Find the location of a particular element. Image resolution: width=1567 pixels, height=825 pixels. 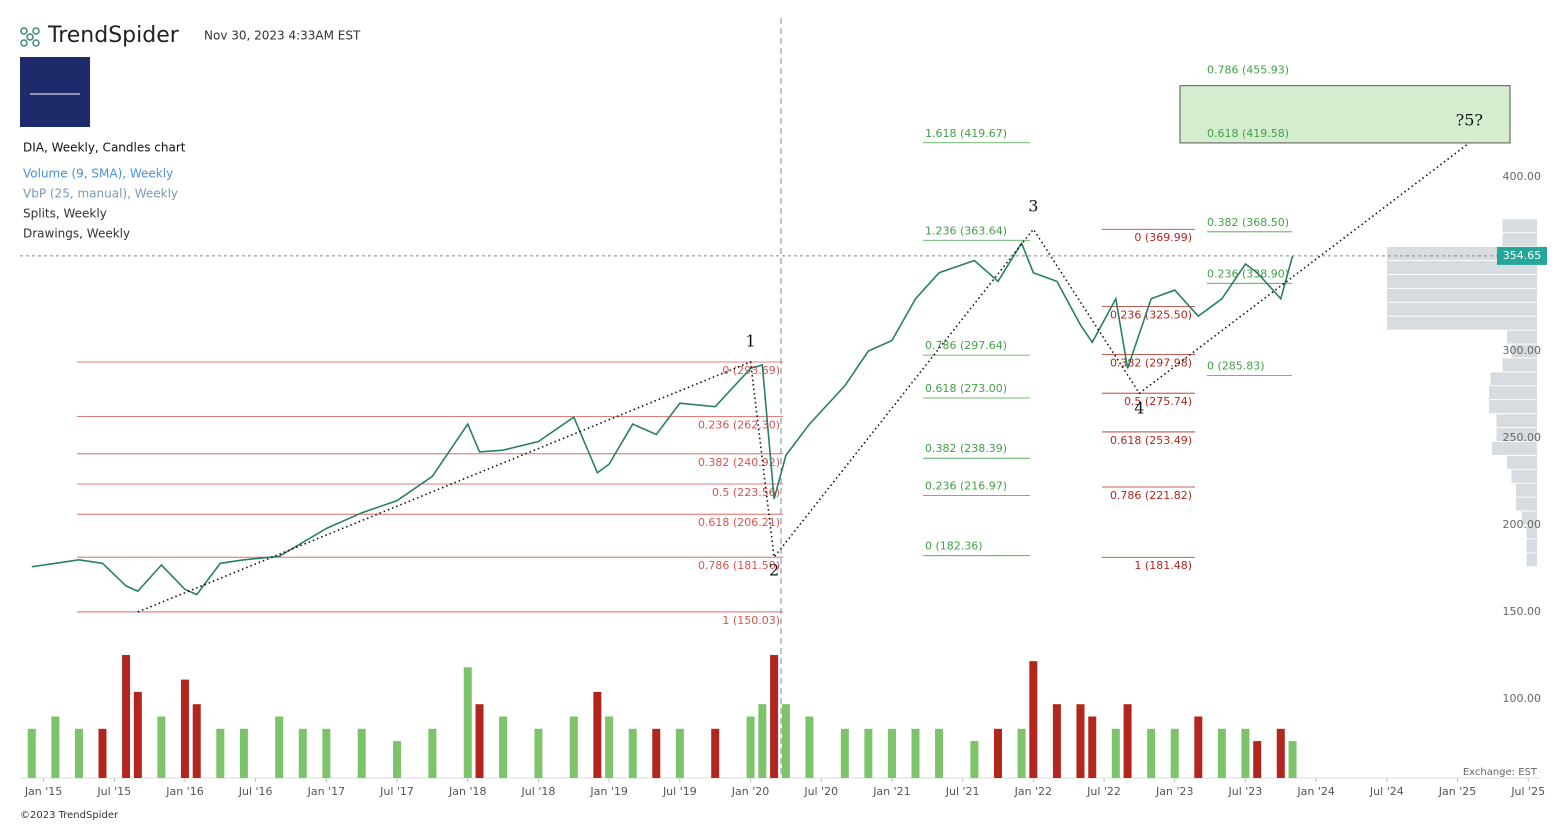

legend-item: VbP (25, manual), Weekly is located at coordinates (100, 194).